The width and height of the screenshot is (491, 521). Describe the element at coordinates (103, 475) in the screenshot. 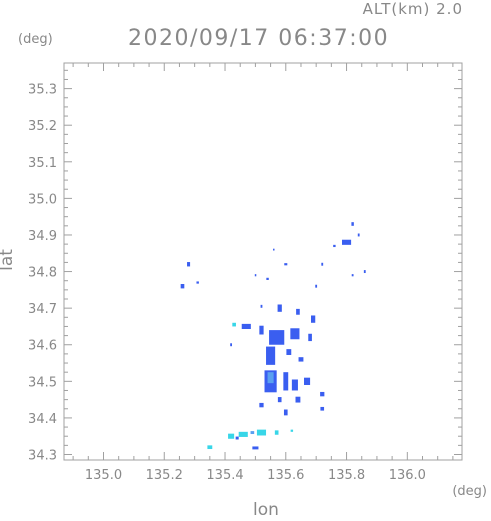

I see `x-tick-label: 135.0` at that location.